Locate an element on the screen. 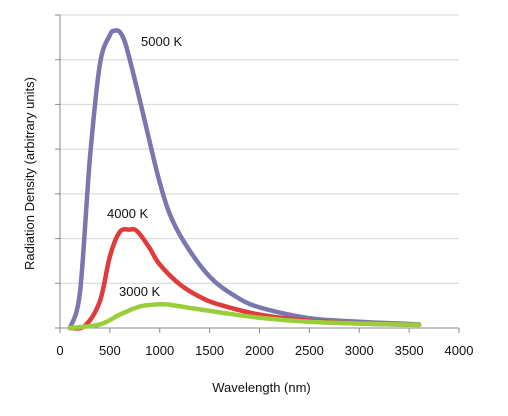 The image size is (508, 416). series-line-3000-k is located at coordinates (244, 316).